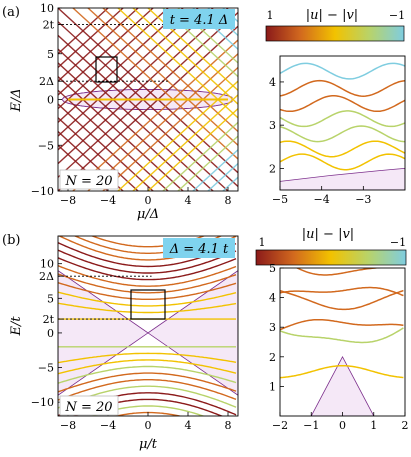 Image resolution: width=411 pixels, height=457 pixels. I want to click on panel-b-zoom-box, so click(148, 304).